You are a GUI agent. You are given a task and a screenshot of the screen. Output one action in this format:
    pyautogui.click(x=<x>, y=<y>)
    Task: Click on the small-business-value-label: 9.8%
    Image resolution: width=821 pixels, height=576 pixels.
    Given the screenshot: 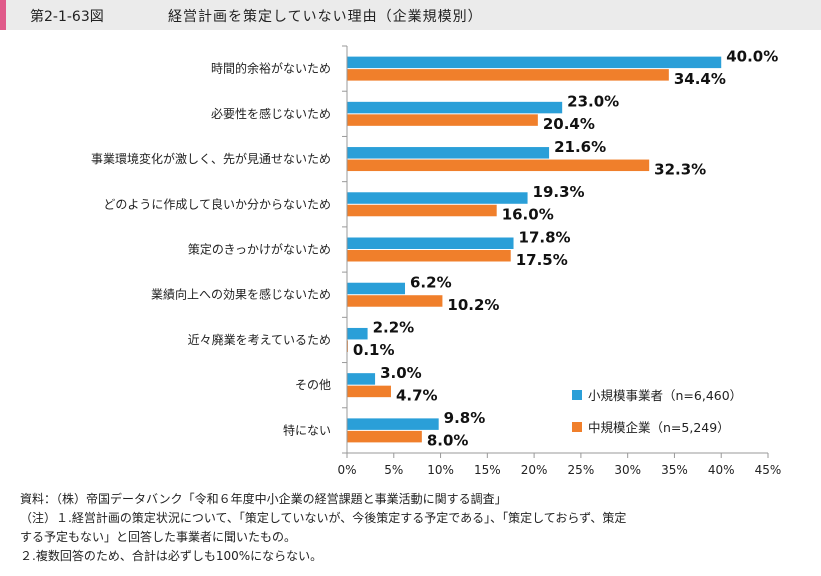 What is the action you would take?
    pyautogui.click(x=465, y=418)
    